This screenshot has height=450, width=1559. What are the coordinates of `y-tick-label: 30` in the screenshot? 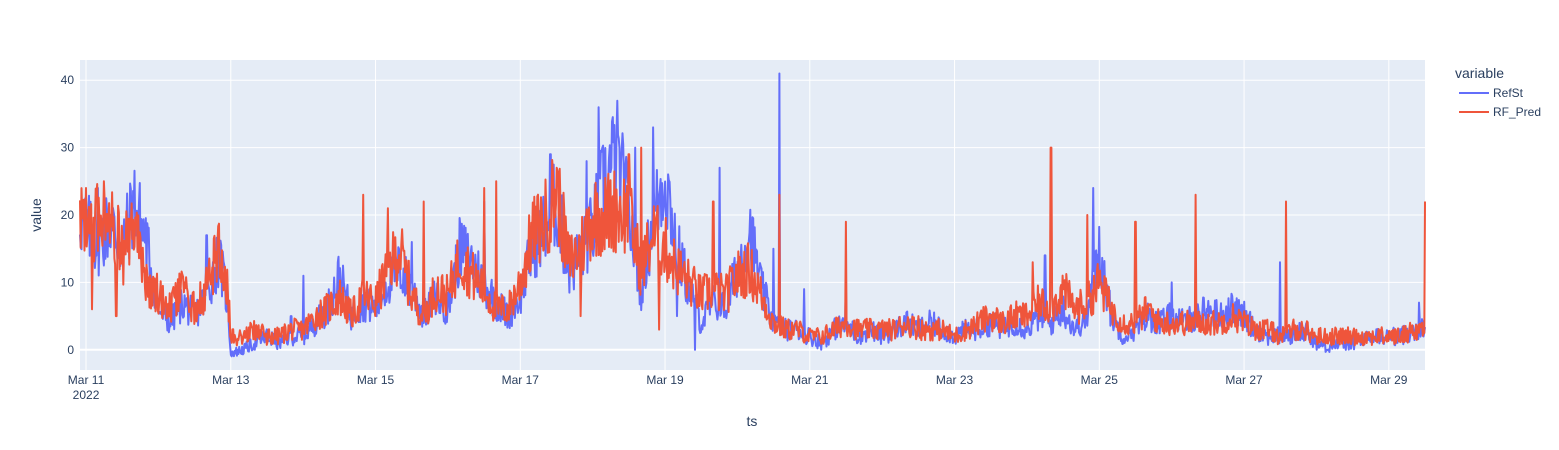 It's located at (68, 148).